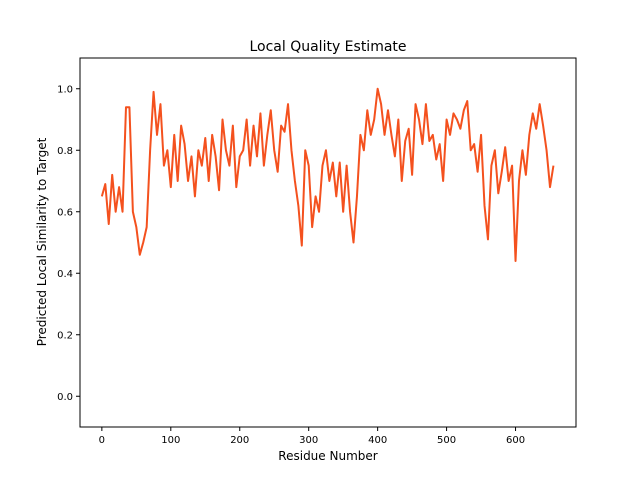 This screenshot has height=480, width=640. Describe the element at coordinates (327, 47) in the screenshot. I see `chart-title: Local Quality Estimate` at that location.